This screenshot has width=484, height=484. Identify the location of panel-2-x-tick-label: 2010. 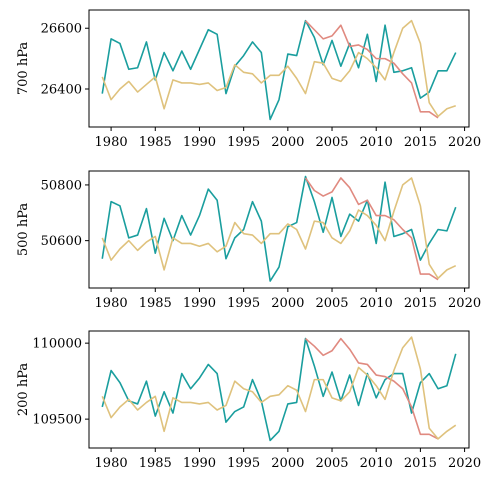
(376, 303).